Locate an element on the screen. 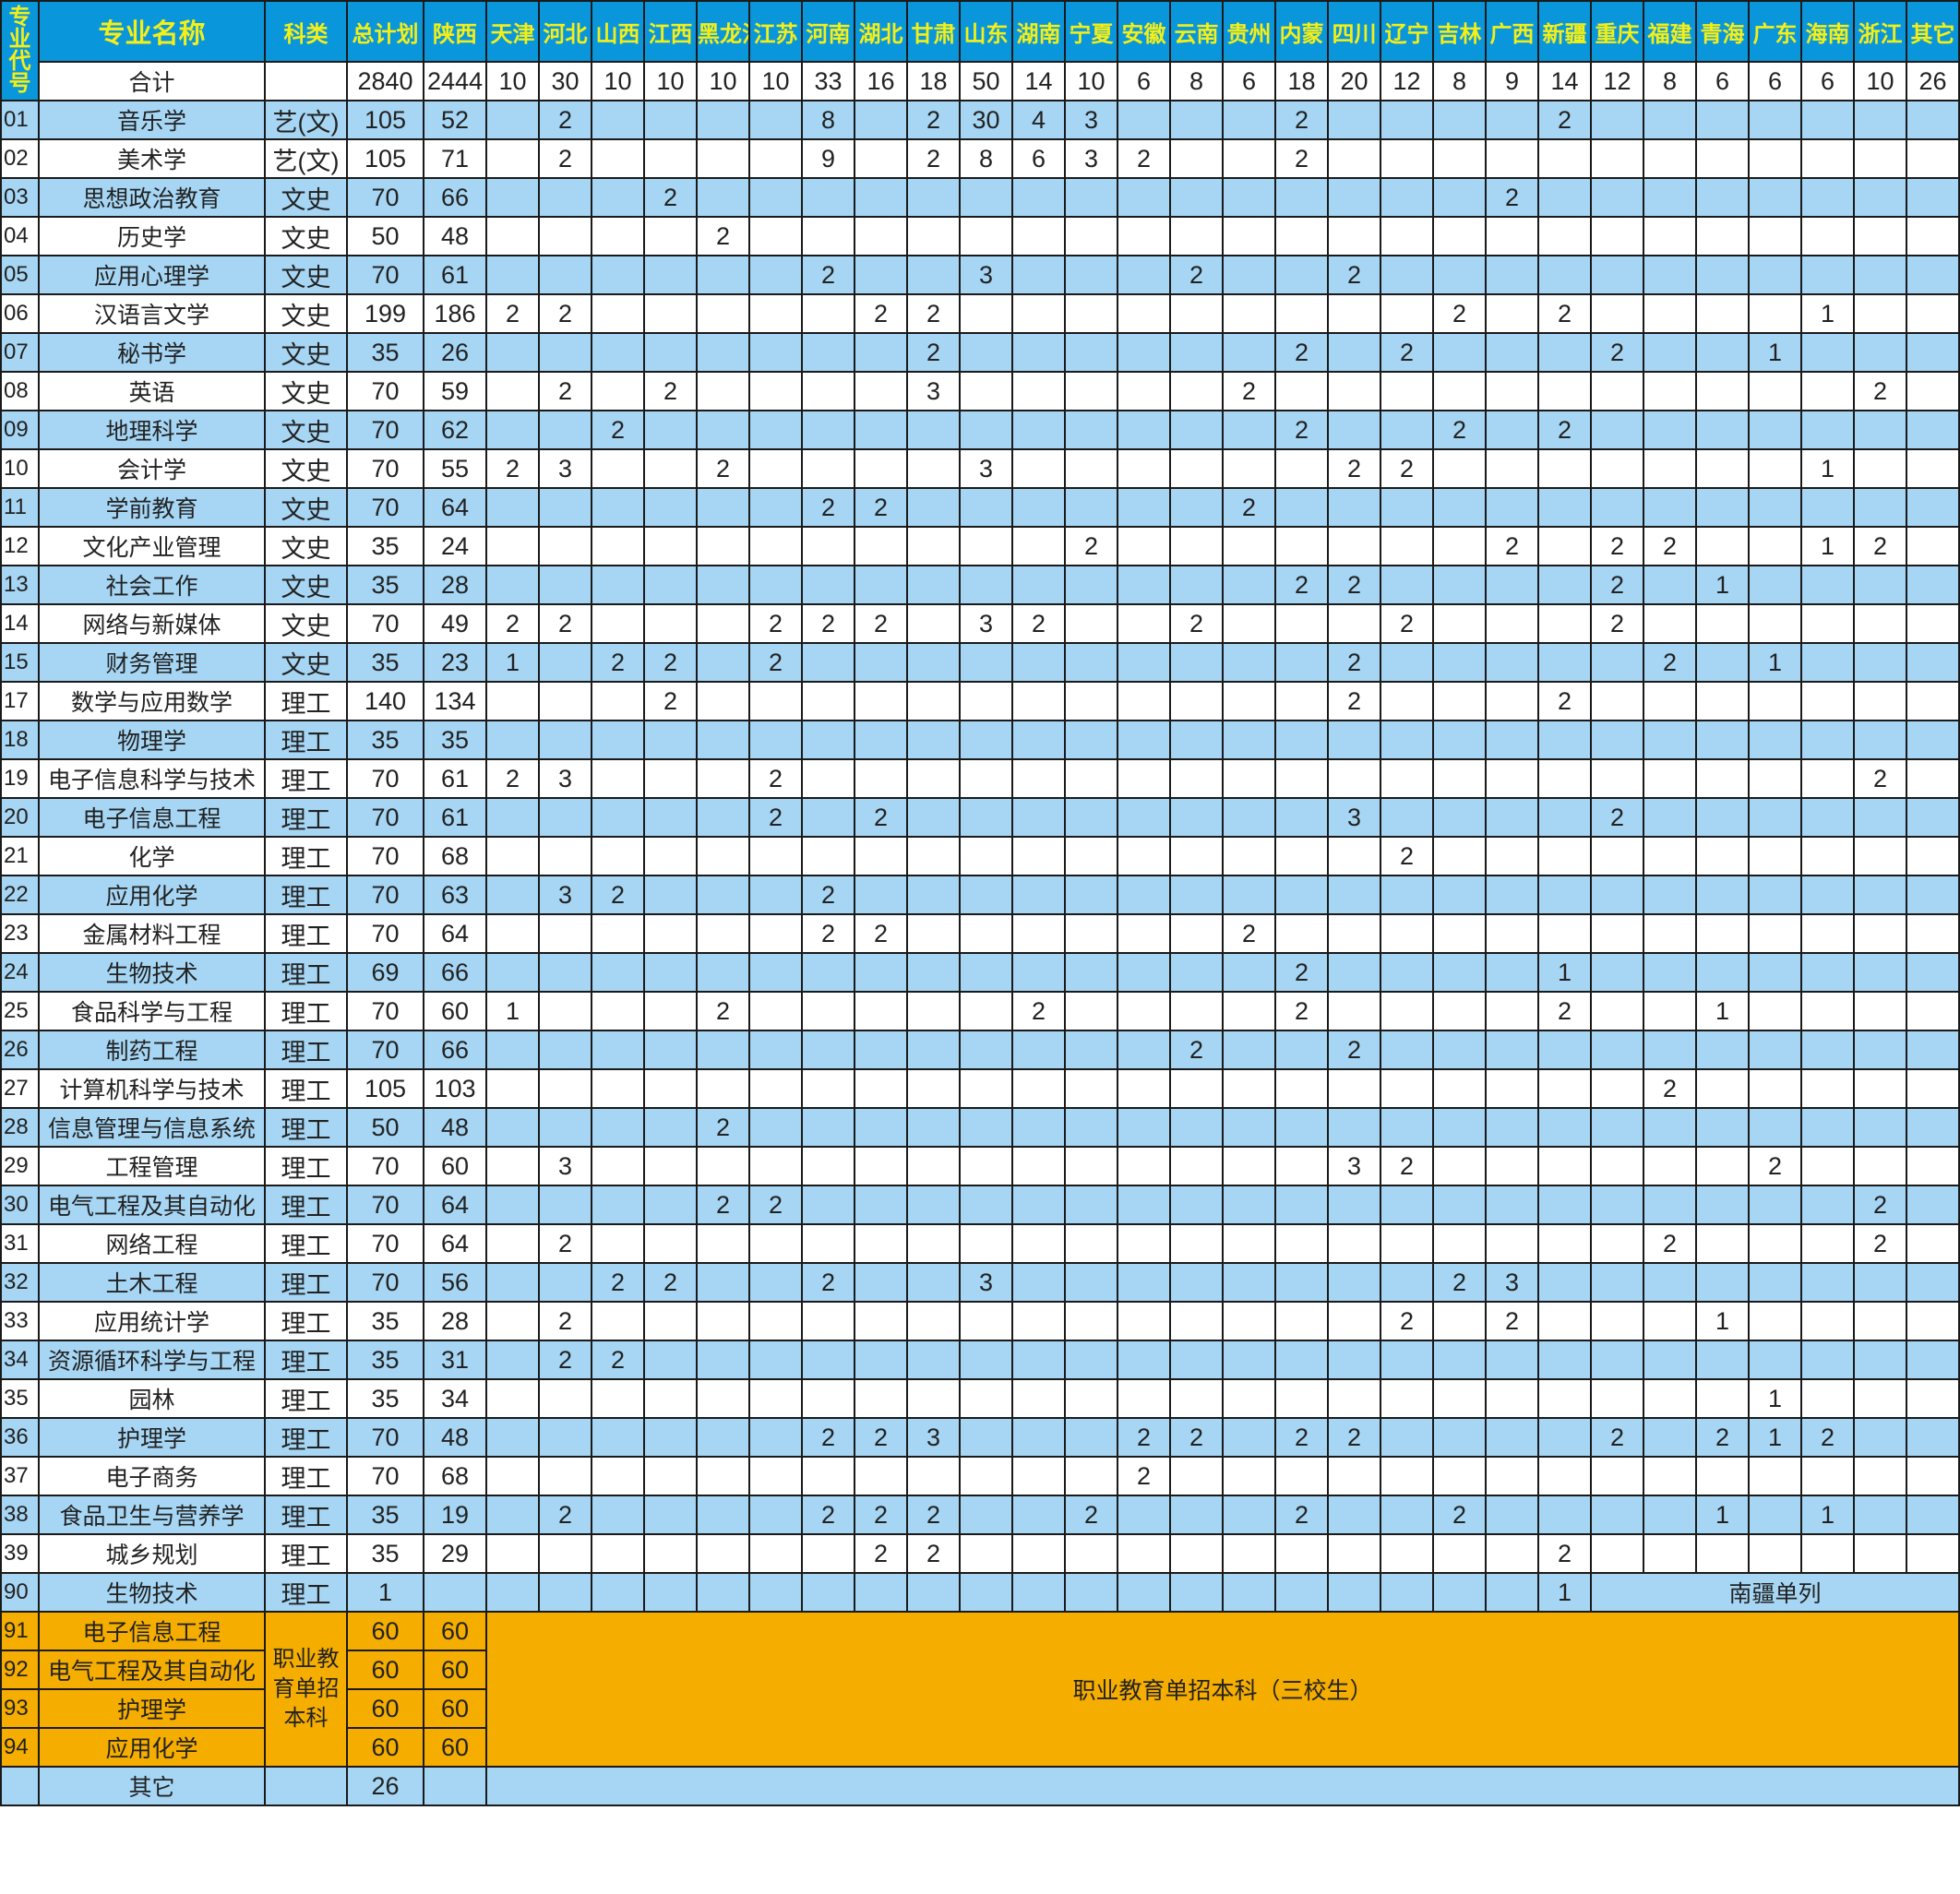  major-name: 历史学 is located at coordinates (152, 236).